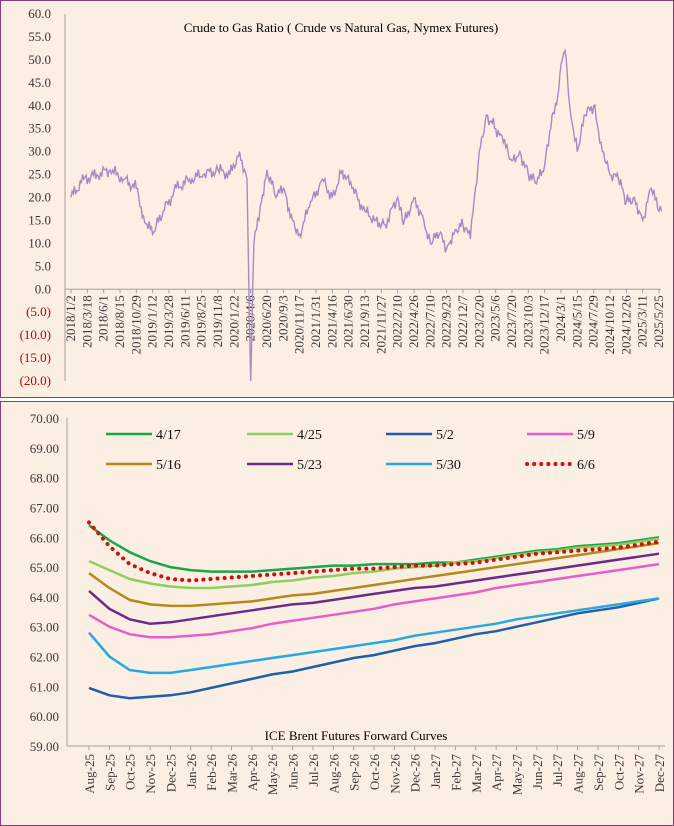 The width and height of the screenshot is (674, 826). What do you see at coordinates (446, 321) in the screenshot?
I see `x-tick-label: 2022/9/23` at bounding box center [446, 321].